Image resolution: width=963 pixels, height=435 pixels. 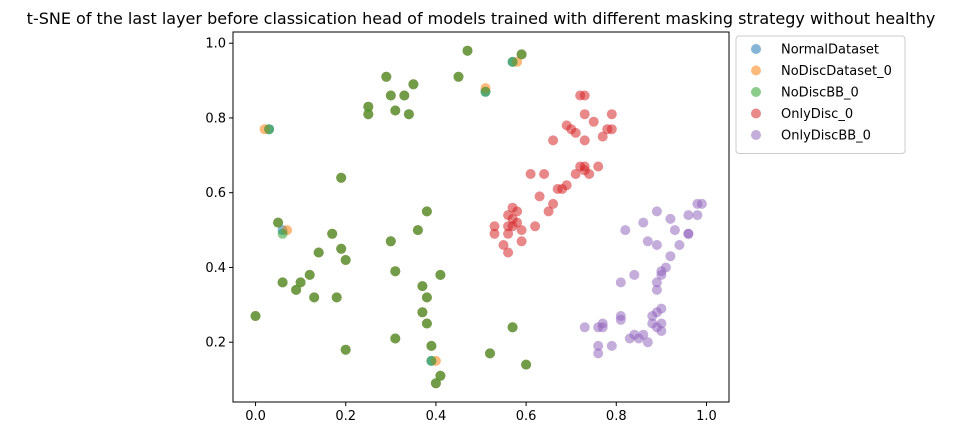 What do you see at coordinates (826, 136) in the screenshot?
I see `legend-label: OnlyDiscBB_0` at bounding box center [826, 136].